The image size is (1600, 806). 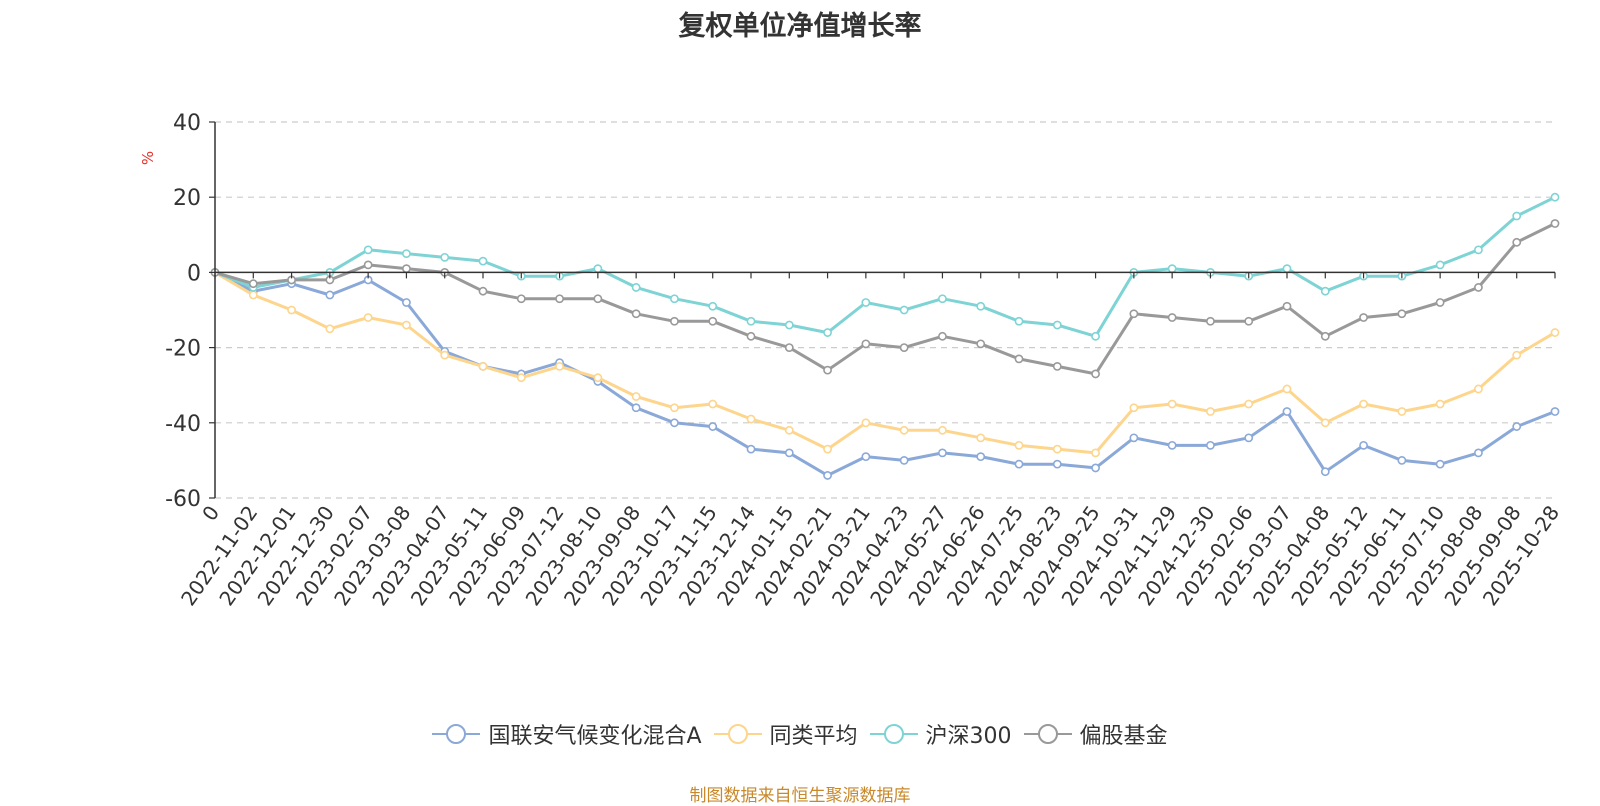 I want to click on y-axis-label: %, so click(x=148, y=158).